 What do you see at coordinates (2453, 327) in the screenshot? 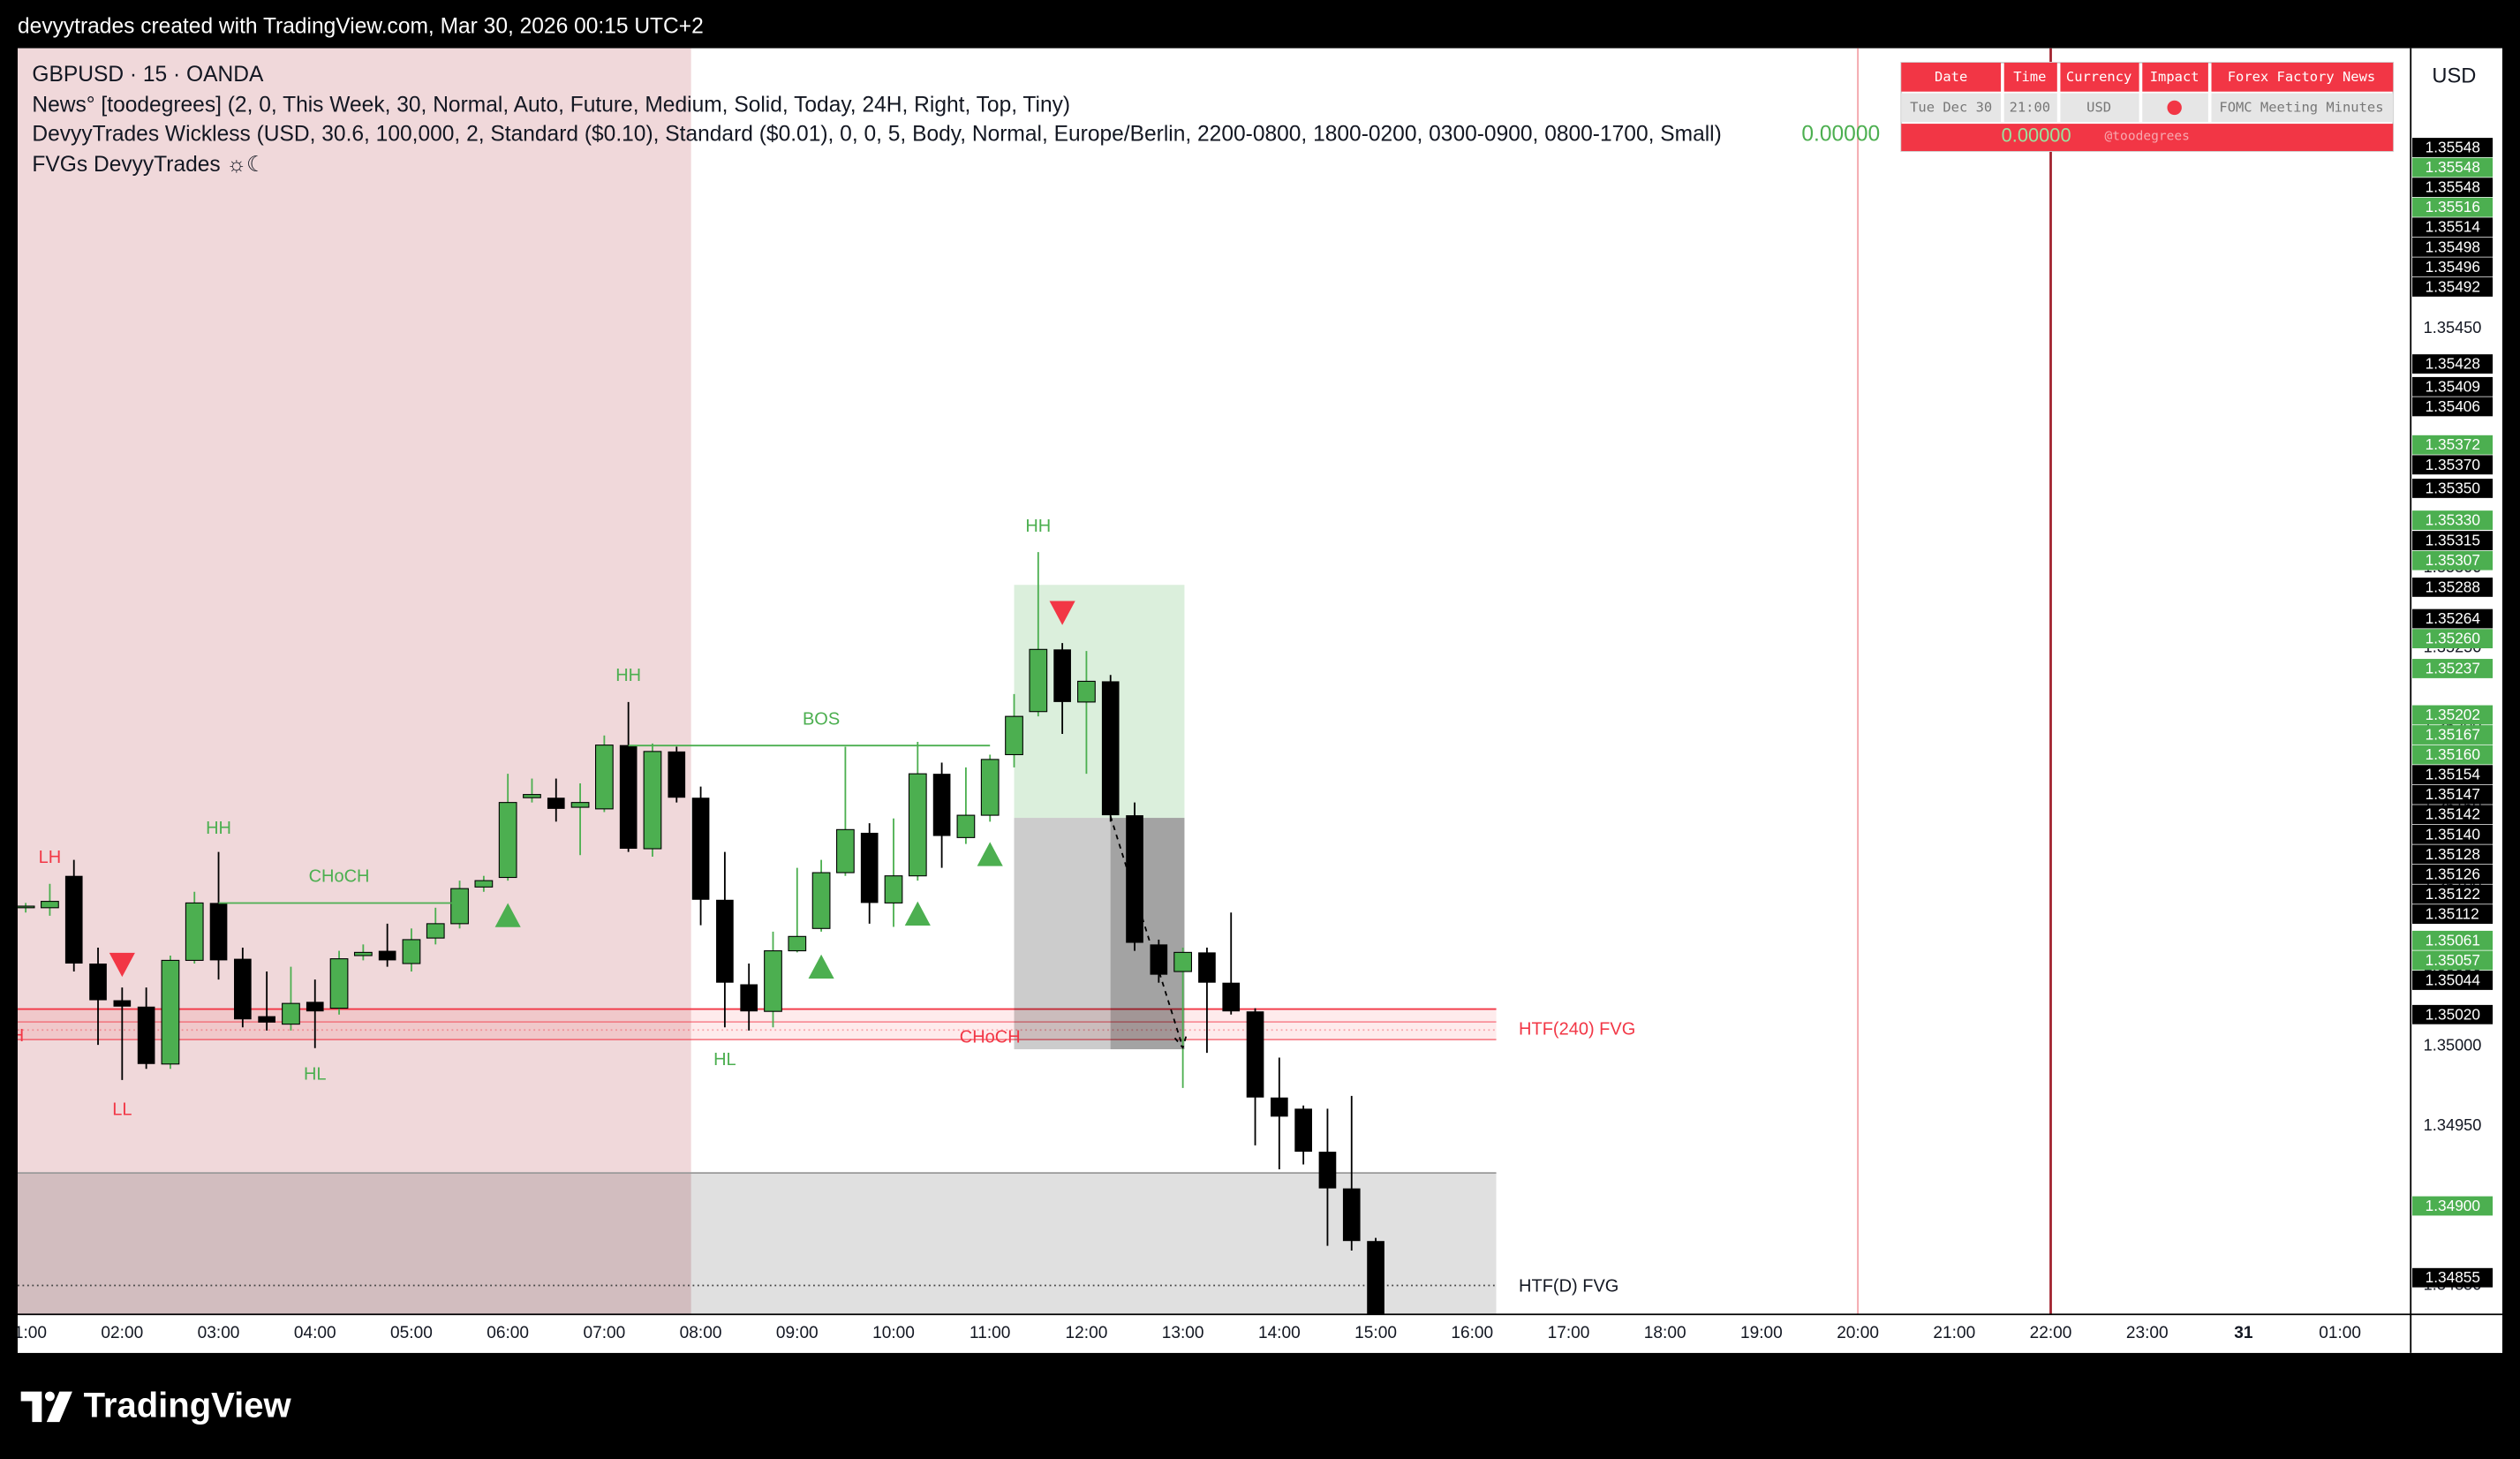
I see `y-tick-label: 1.35450` at bounding box center [2453, 327].